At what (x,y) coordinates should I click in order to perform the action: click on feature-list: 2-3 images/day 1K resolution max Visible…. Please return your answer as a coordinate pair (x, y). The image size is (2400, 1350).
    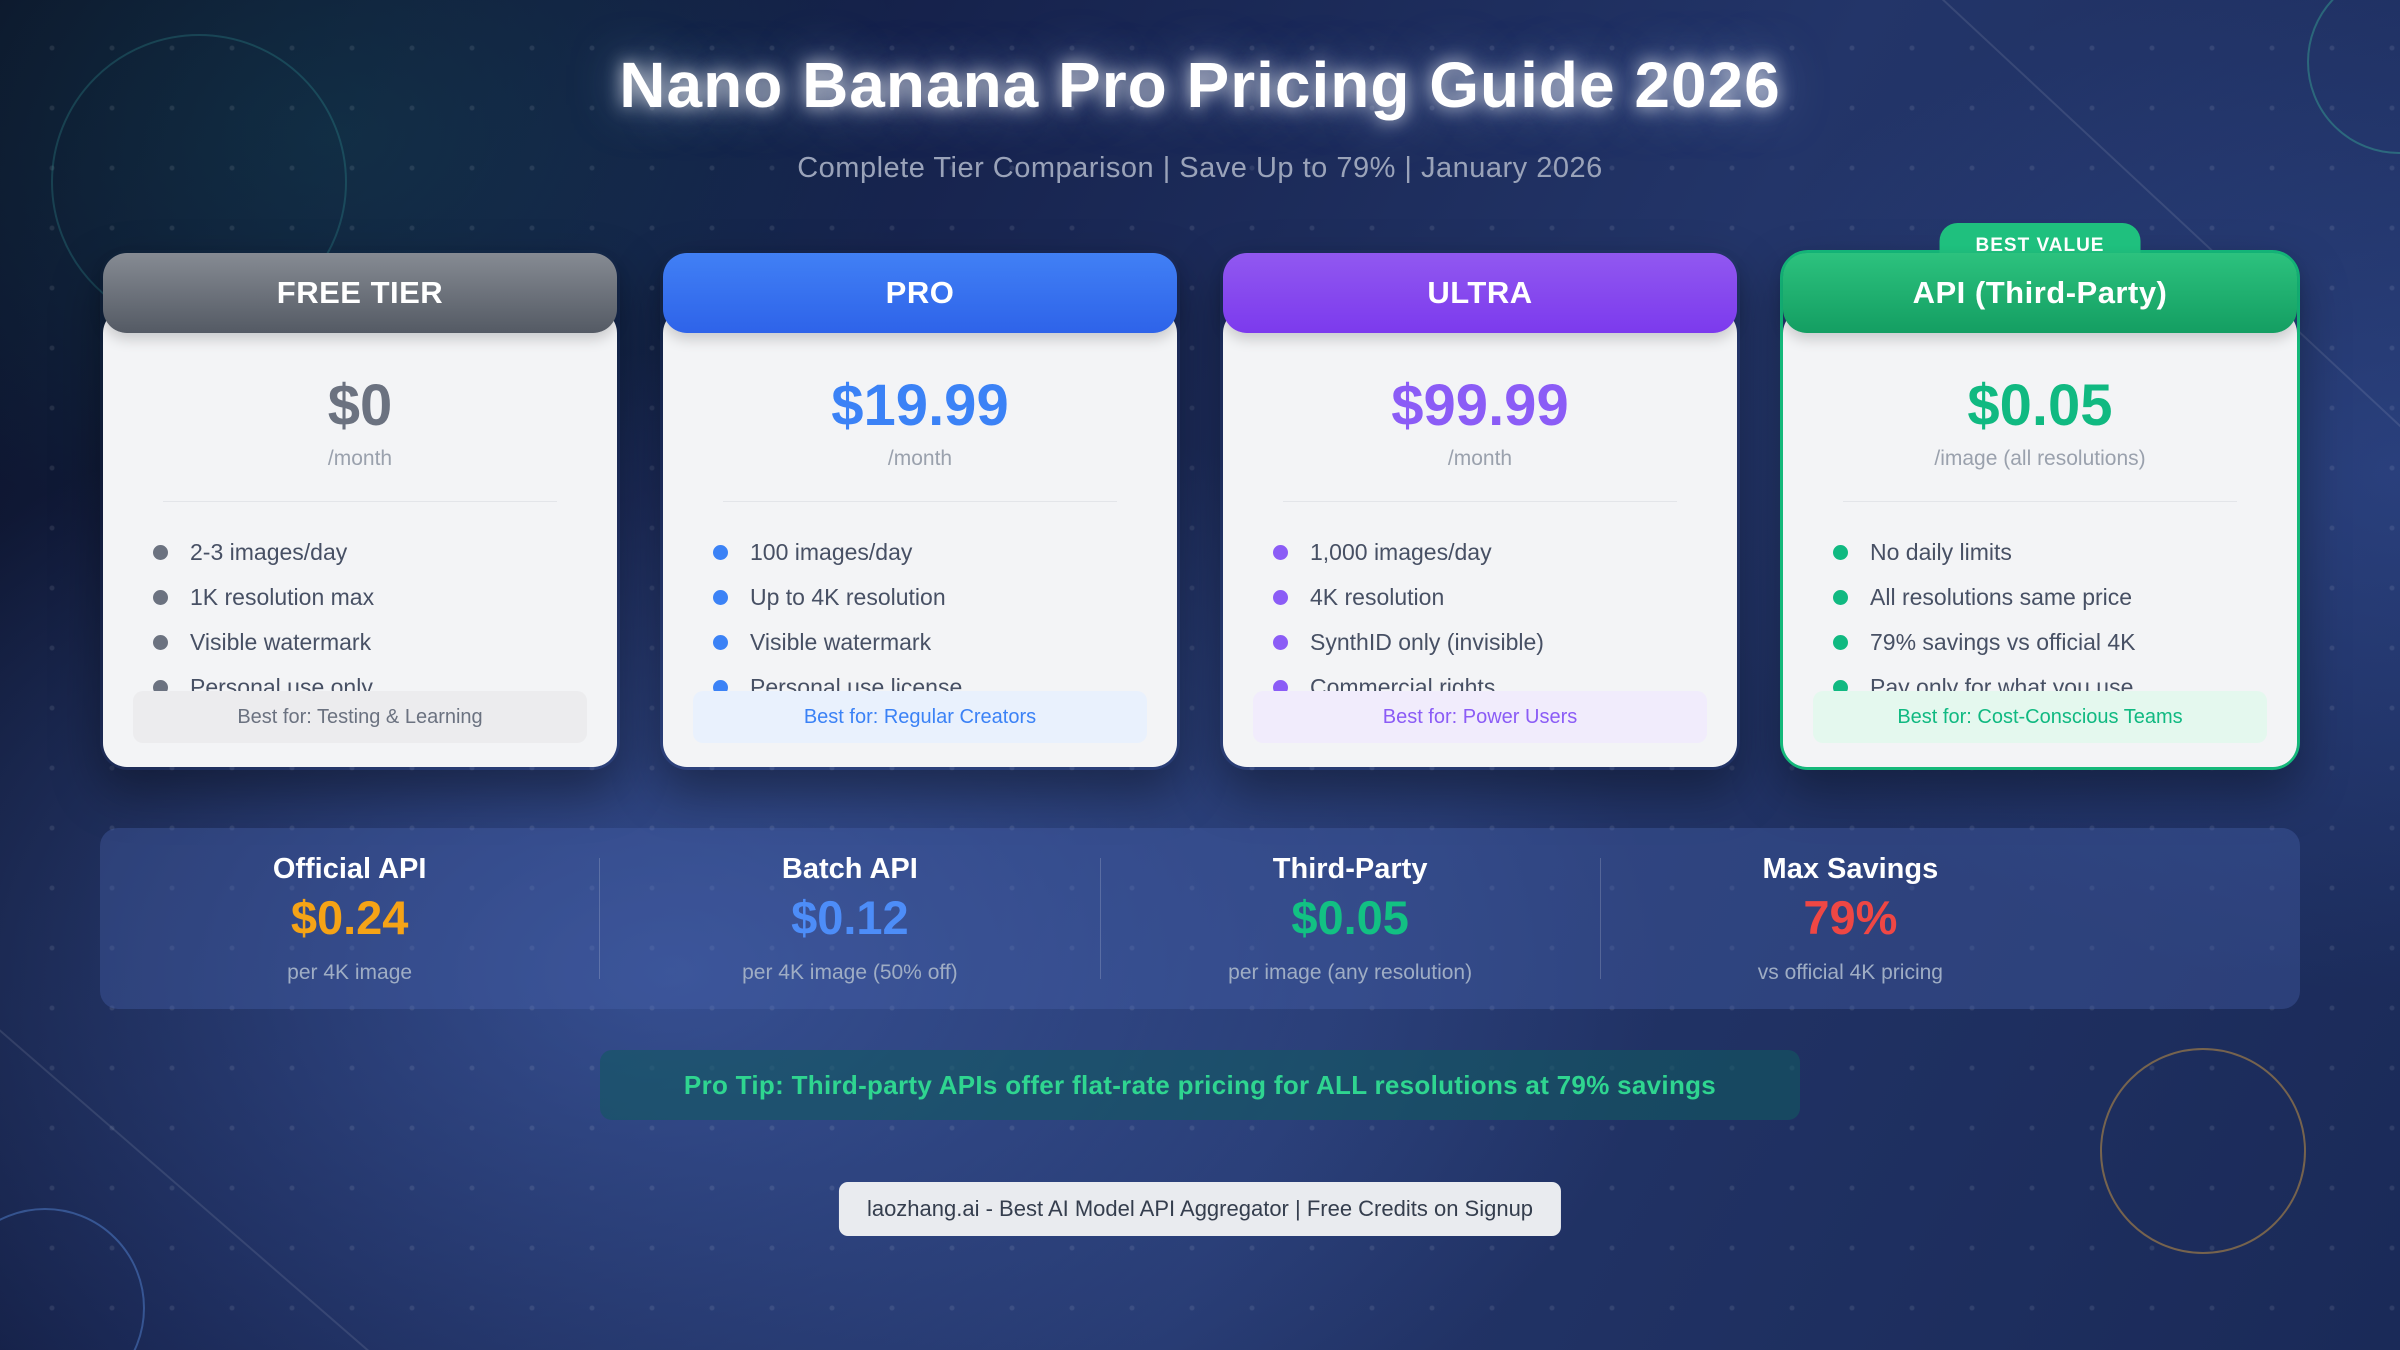
    Looking at the image, I should click on (360, 620).